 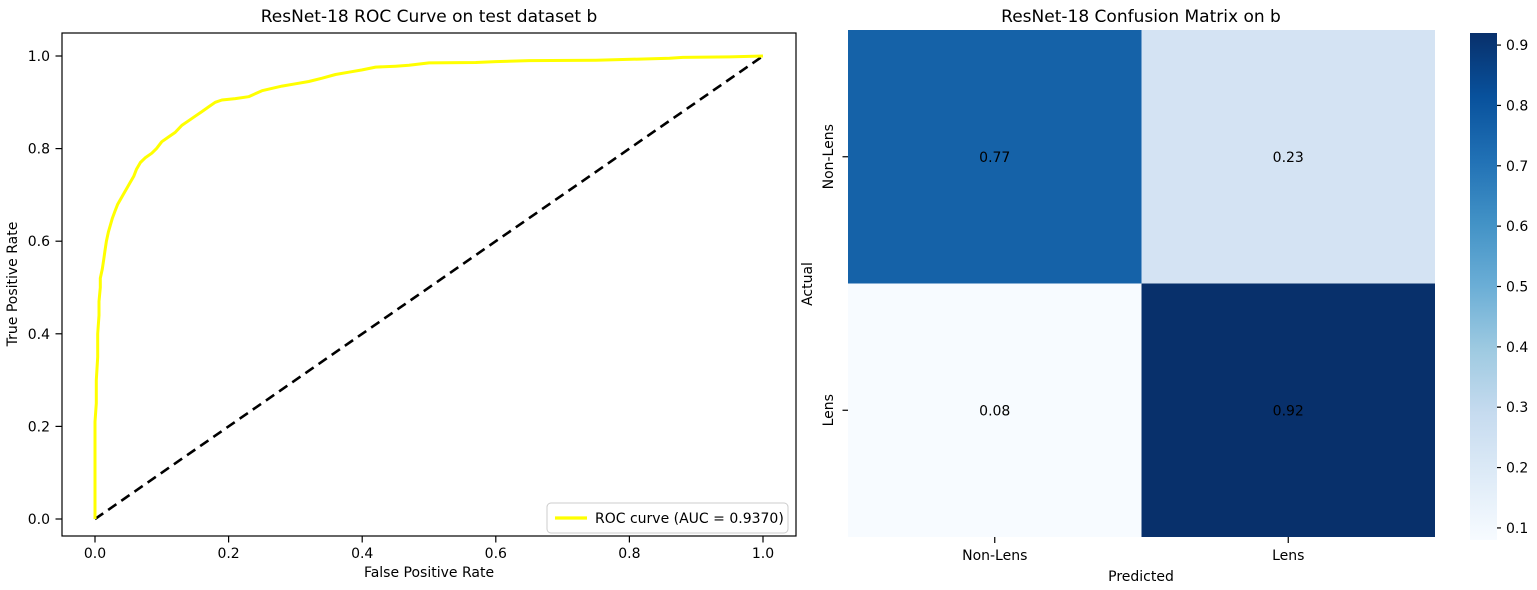 What do you see at coordinates (429, 17) in the screenshot?
I see `roc-title: ResNet-18 ROC Curve on test dataset b` at bounding box center [429, 17].